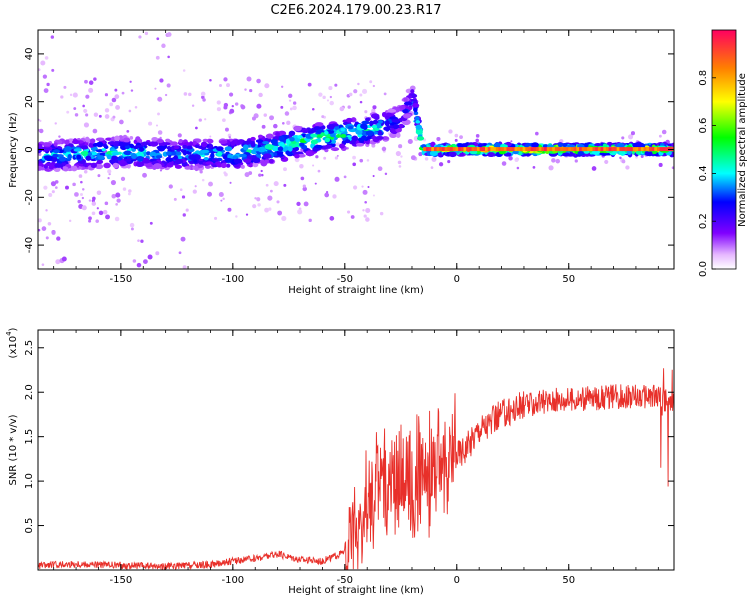 The image size is (750, 600). What do you see at coordinates (29, 149) in the screenshot?
I see `y-tick-label: 0` at bounding box center [29, 149].